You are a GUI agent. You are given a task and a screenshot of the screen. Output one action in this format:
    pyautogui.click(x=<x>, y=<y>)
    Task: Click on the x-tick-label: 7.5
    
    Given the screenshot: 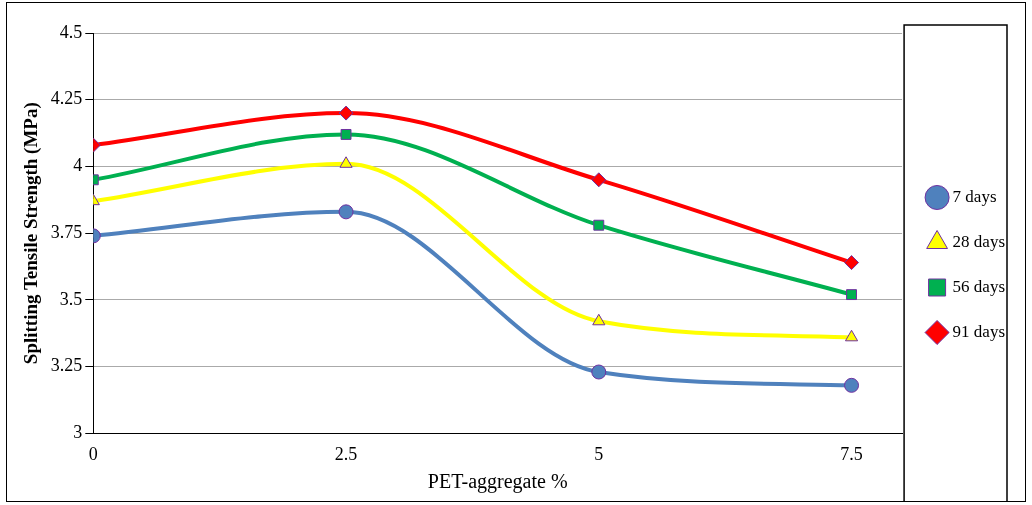 What is the action you would take?
    pyautogui.click(x=851, y=453)
    